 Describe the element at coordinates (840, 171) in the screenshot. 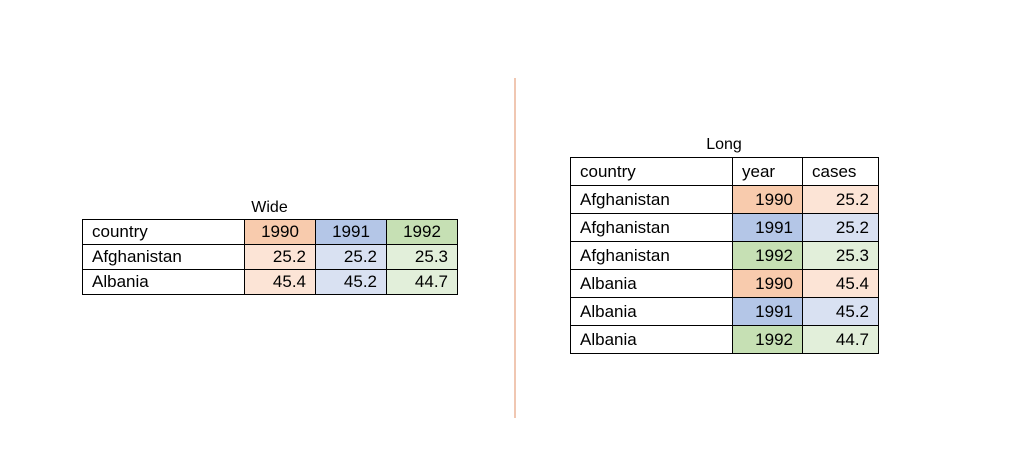

I see `long-header-cases: cases` at that location.